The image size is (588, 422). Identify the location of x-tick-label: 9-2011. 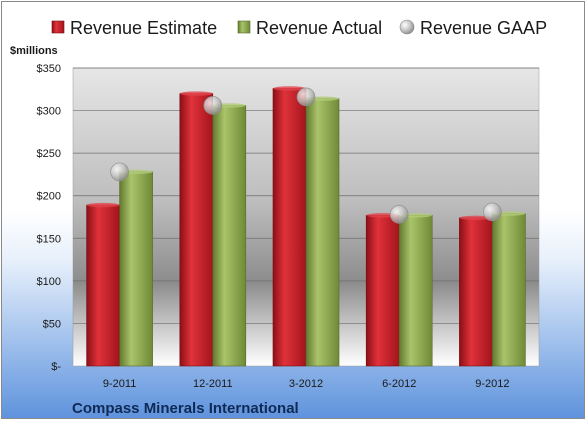
(119, 384).